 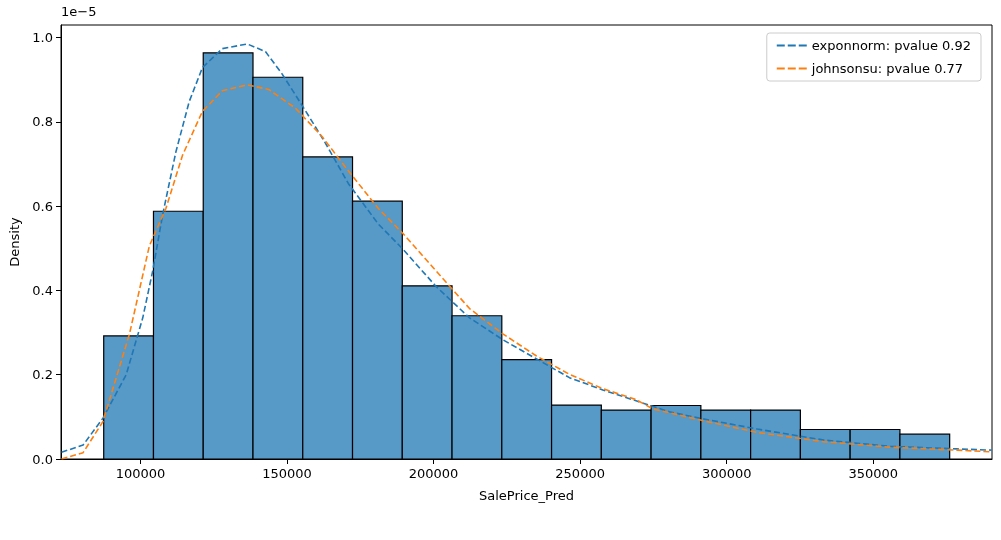 What do you see at coordinates (42, 38) in the screenshot?
I see `y-tick-label: 1.0` at bounding box center [42, 38].